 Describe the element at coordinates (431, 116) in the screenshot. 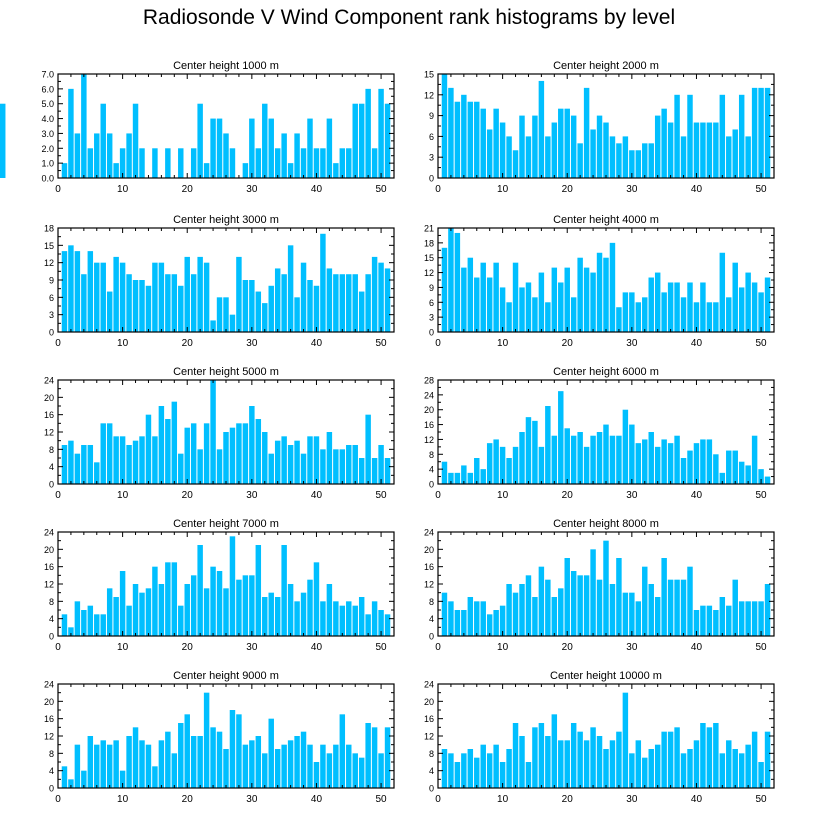

I see `y-tick-label: 9` at that location.